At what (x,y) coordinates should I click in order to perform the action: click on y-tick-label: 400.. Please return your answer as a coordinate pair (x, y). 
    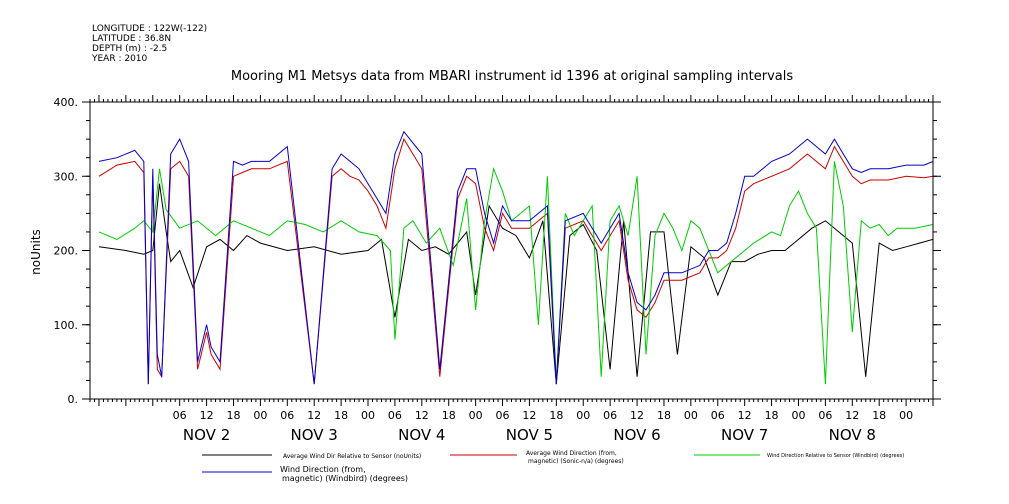
    Looking at the image, I should click on (66, 102).